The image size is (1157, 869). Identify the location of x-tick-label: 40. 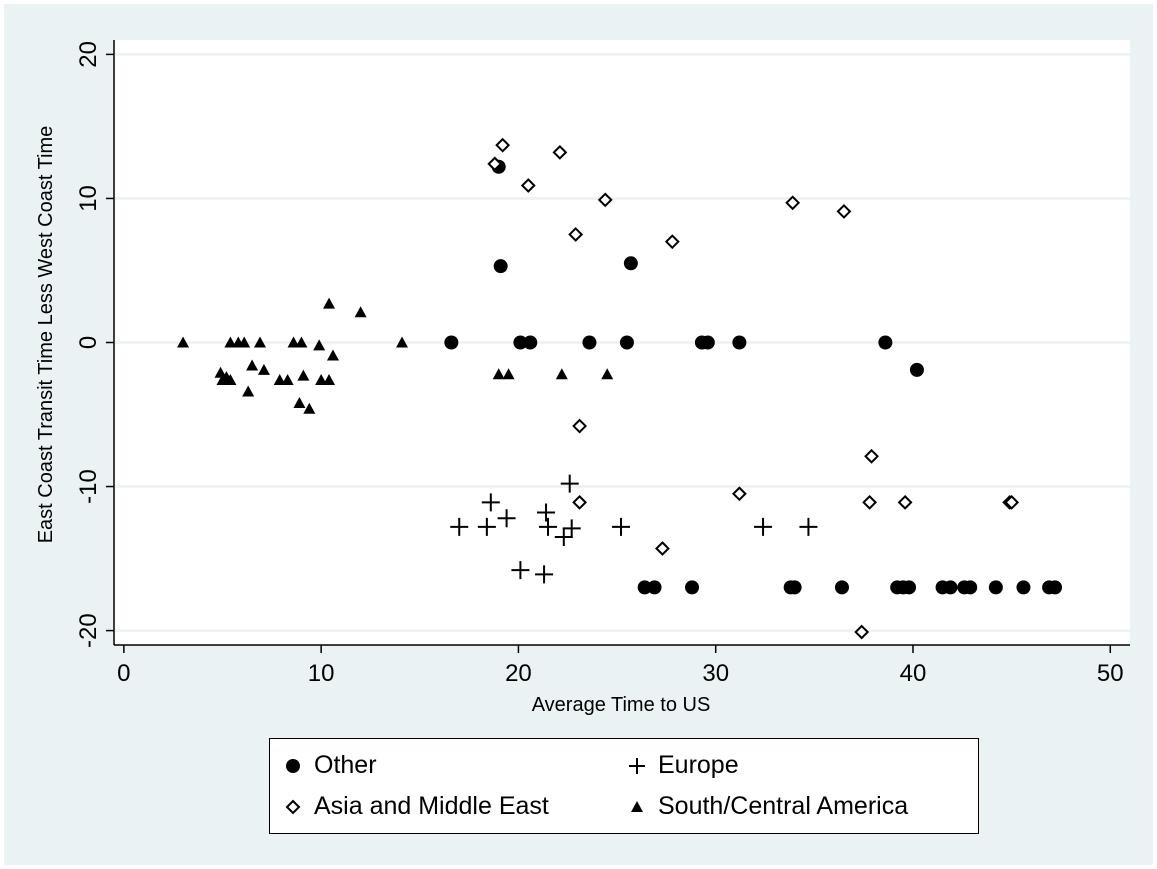
(913, 673).